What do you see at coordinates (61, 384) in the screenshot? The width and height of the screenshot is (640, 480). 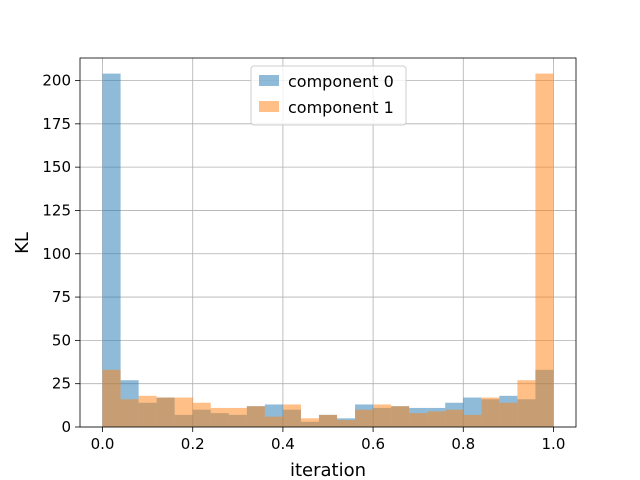 I see `y-tick-label-1: 25` at bounding box center [61, 384].